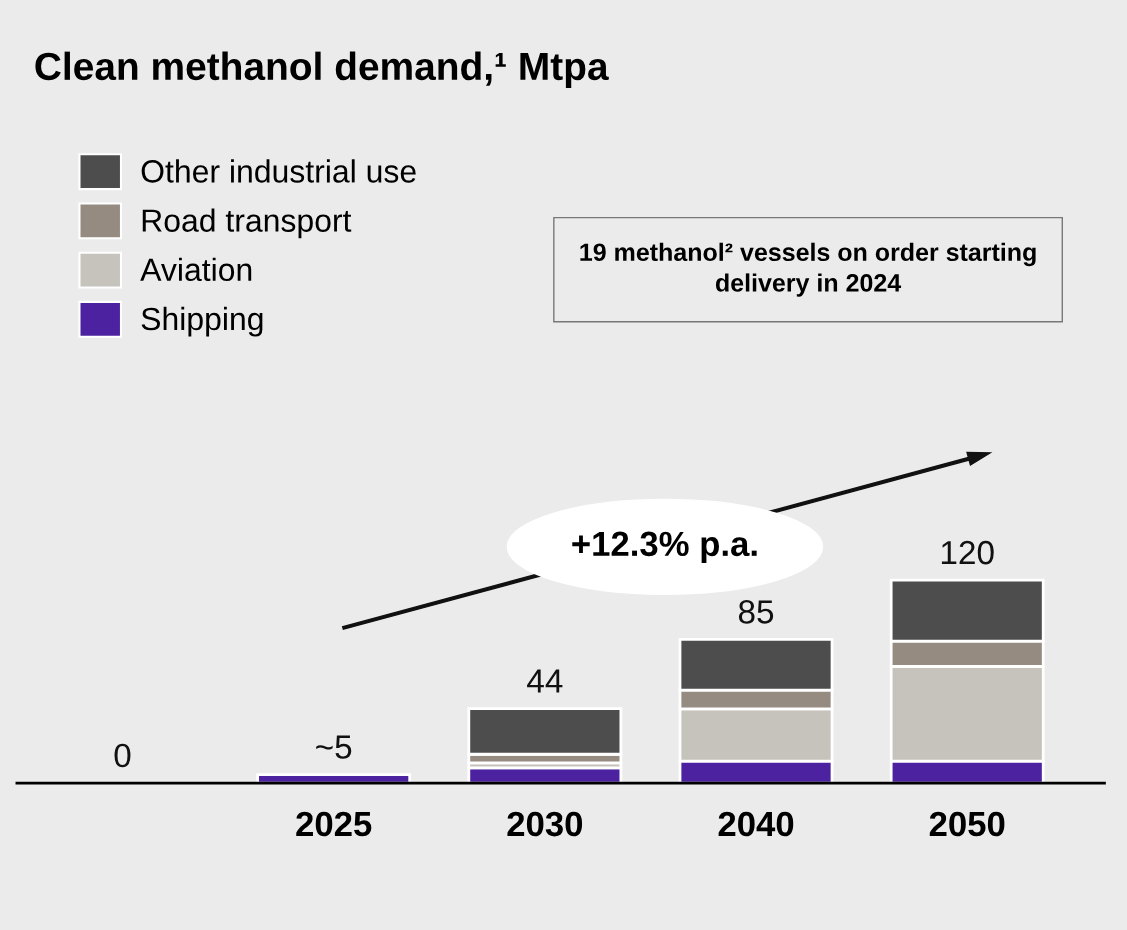 The image size is (1127, 930). I want to click on legend-label: Other industrial use, so click(278, 171).